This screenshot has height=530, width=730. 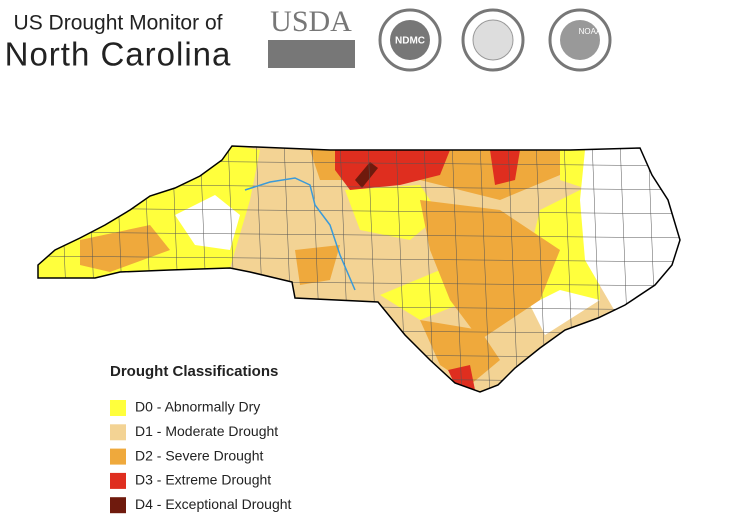 I want to click on river, so click(x=300, y=234).